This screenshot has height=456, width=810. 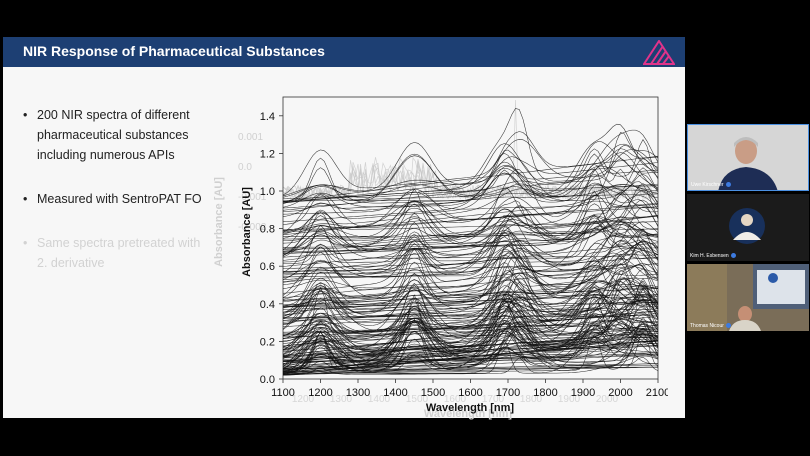 What do you see at coordinates (728, 326) in the screenshot?
I see `mic-icon` at bounding box center [728, 326].